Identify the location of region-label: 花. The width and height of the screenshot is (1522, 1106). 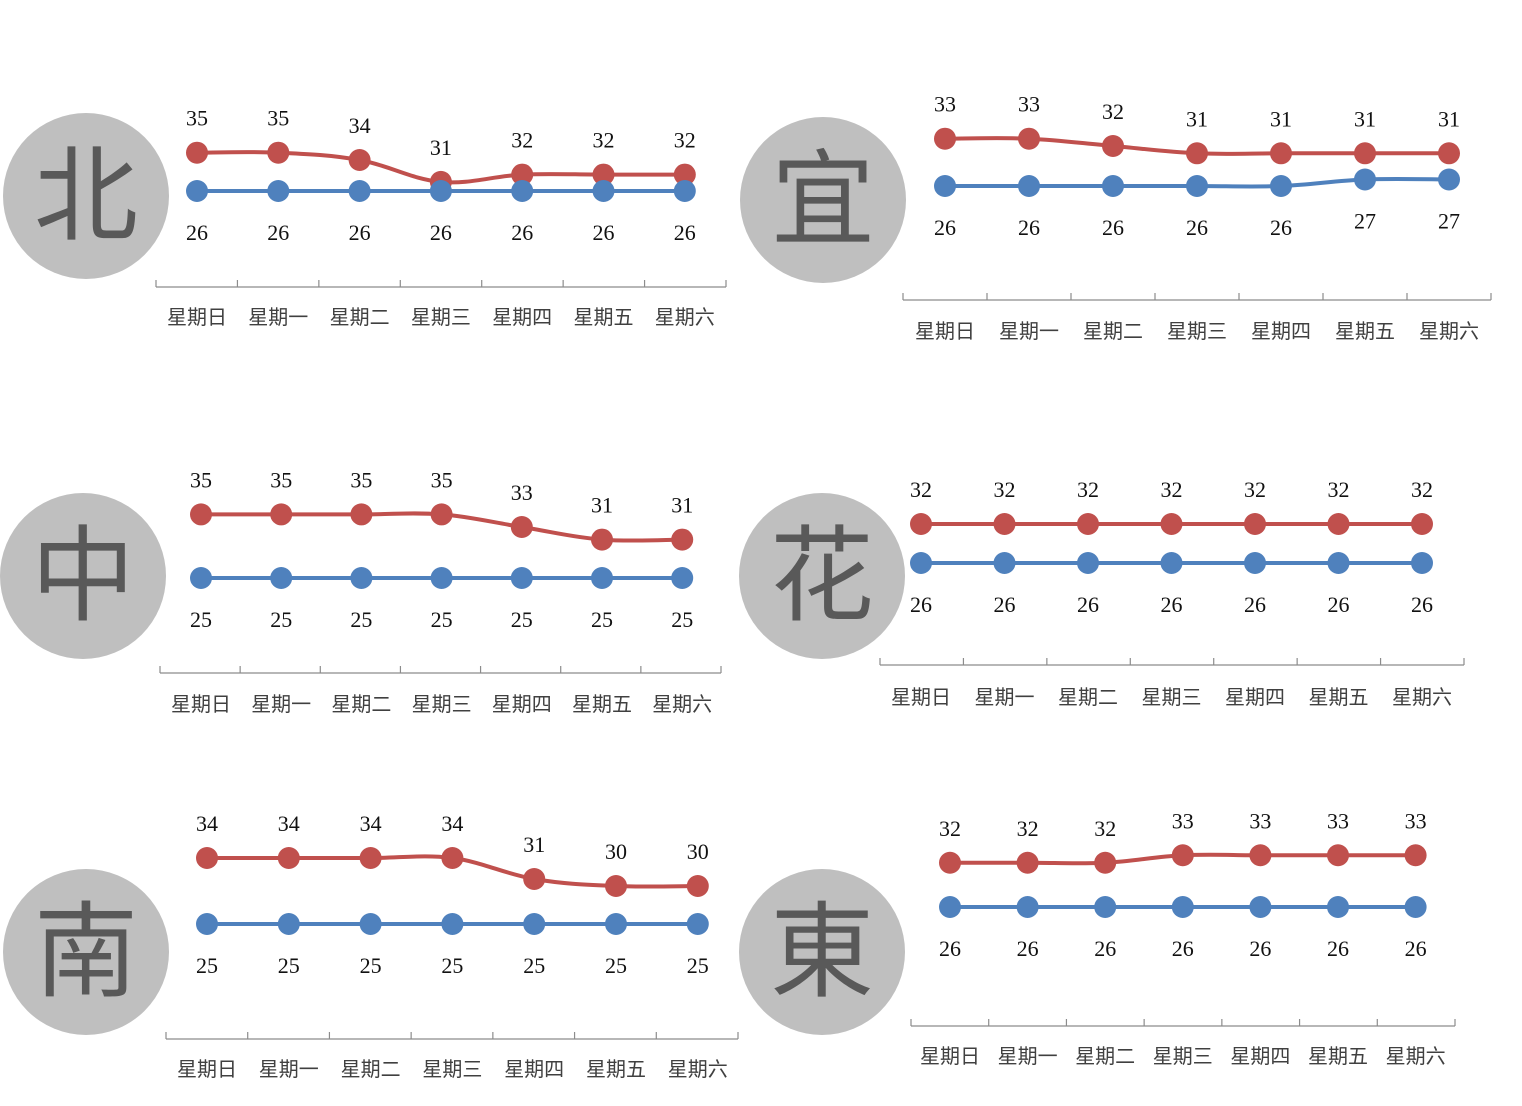
(822, 576).